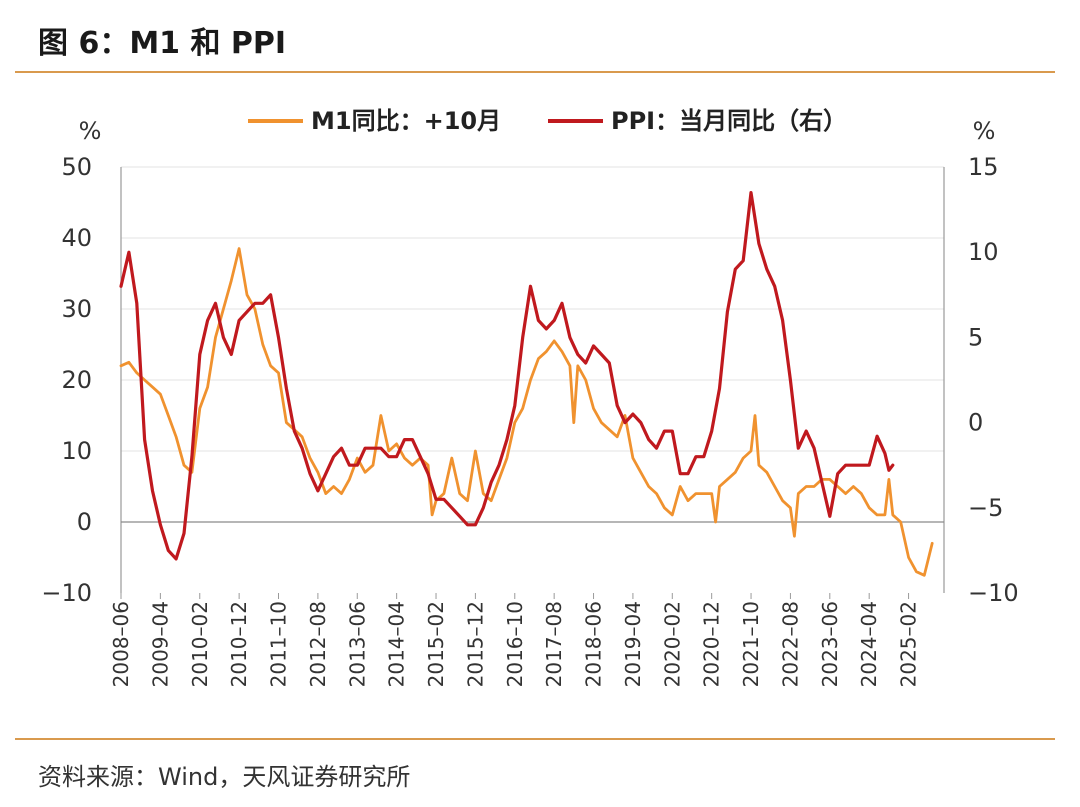 The image size is (1080, 807). What do you see at coordinates (633, 644) in the screenshot?
I see `x-tick-label: 2019–04` at bounding box center [633, 644].